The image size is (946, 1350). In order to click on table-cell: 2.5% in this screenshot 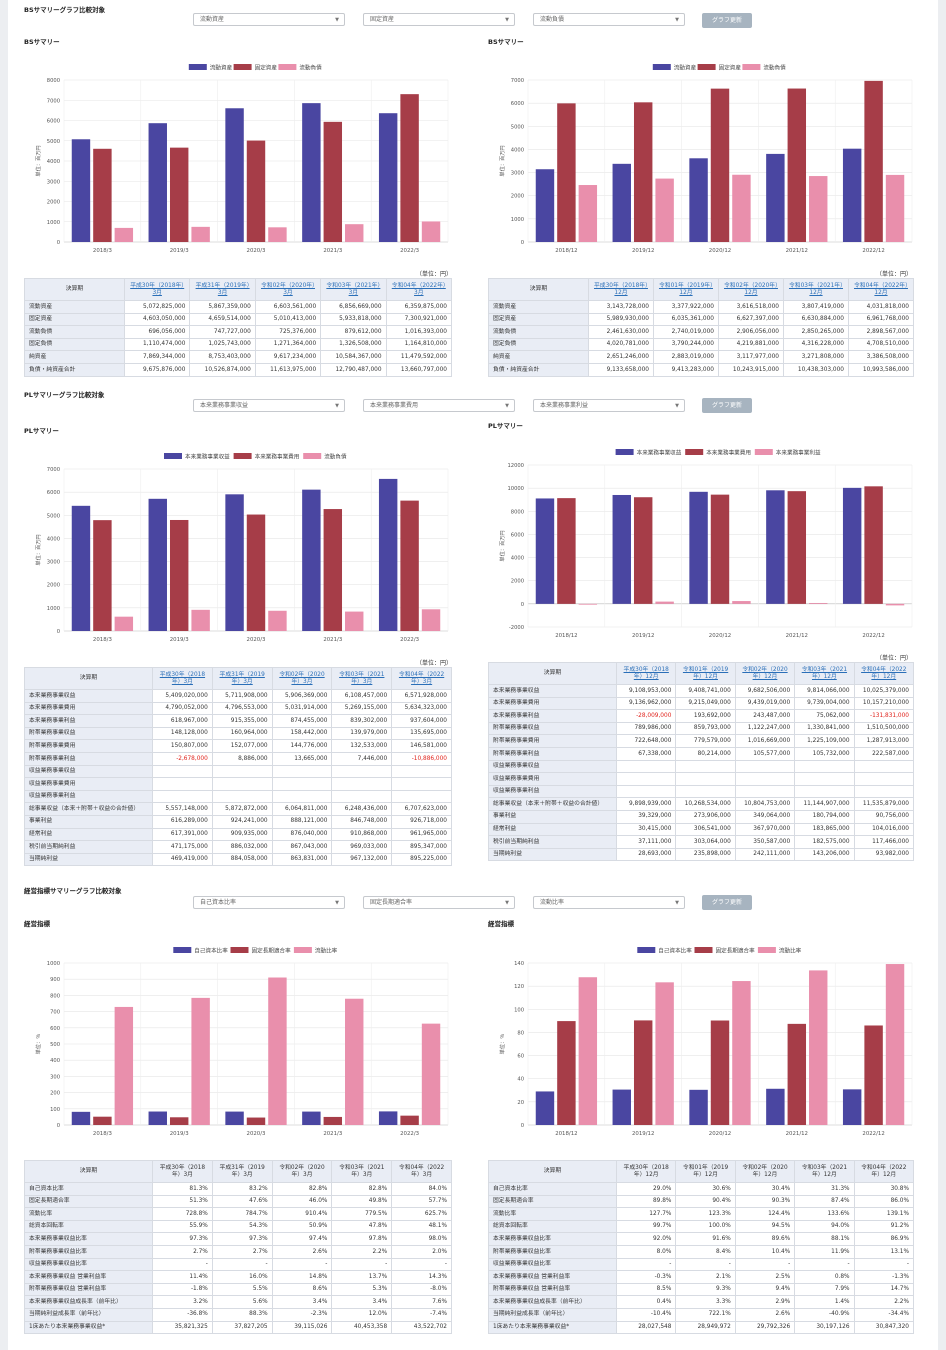, I will do `click(765, 1277)`.